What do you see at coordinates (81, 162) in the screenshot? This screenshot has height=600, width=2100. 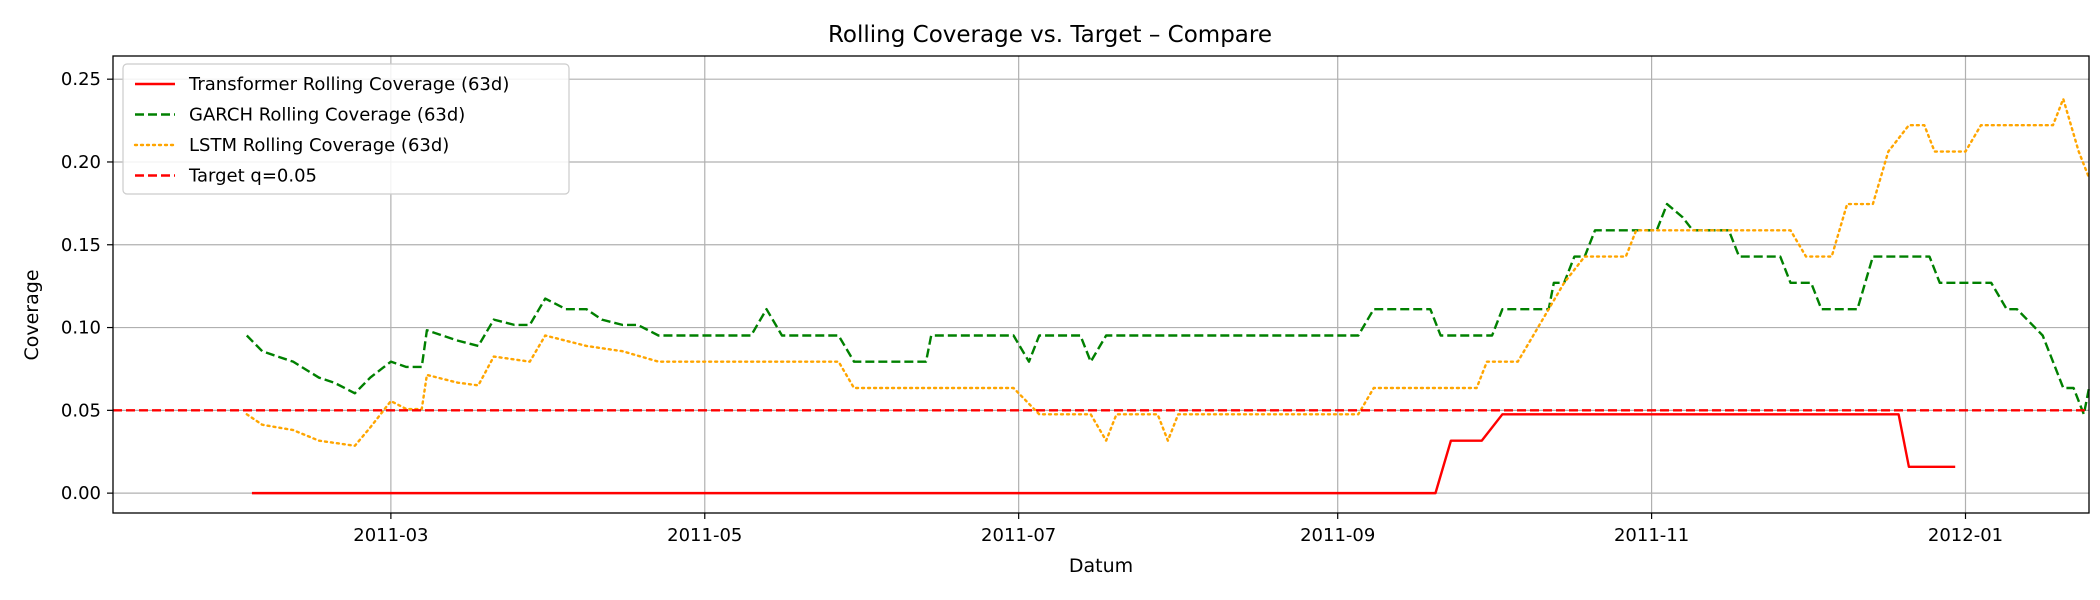 I see `y-tick-label: 0.20` at bounding box center [81, 162].